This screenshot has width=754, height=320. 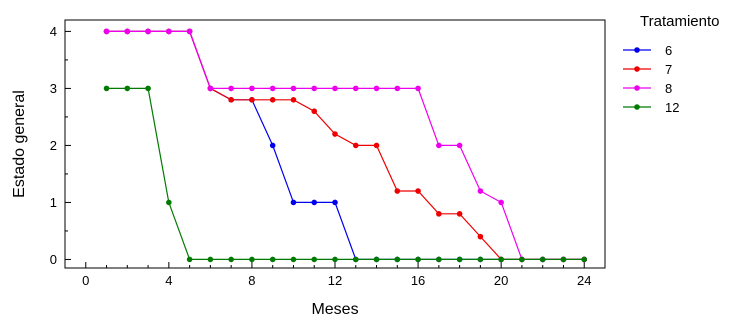 I want to click on y-tick-label: 2, so click(x=53, y=145).